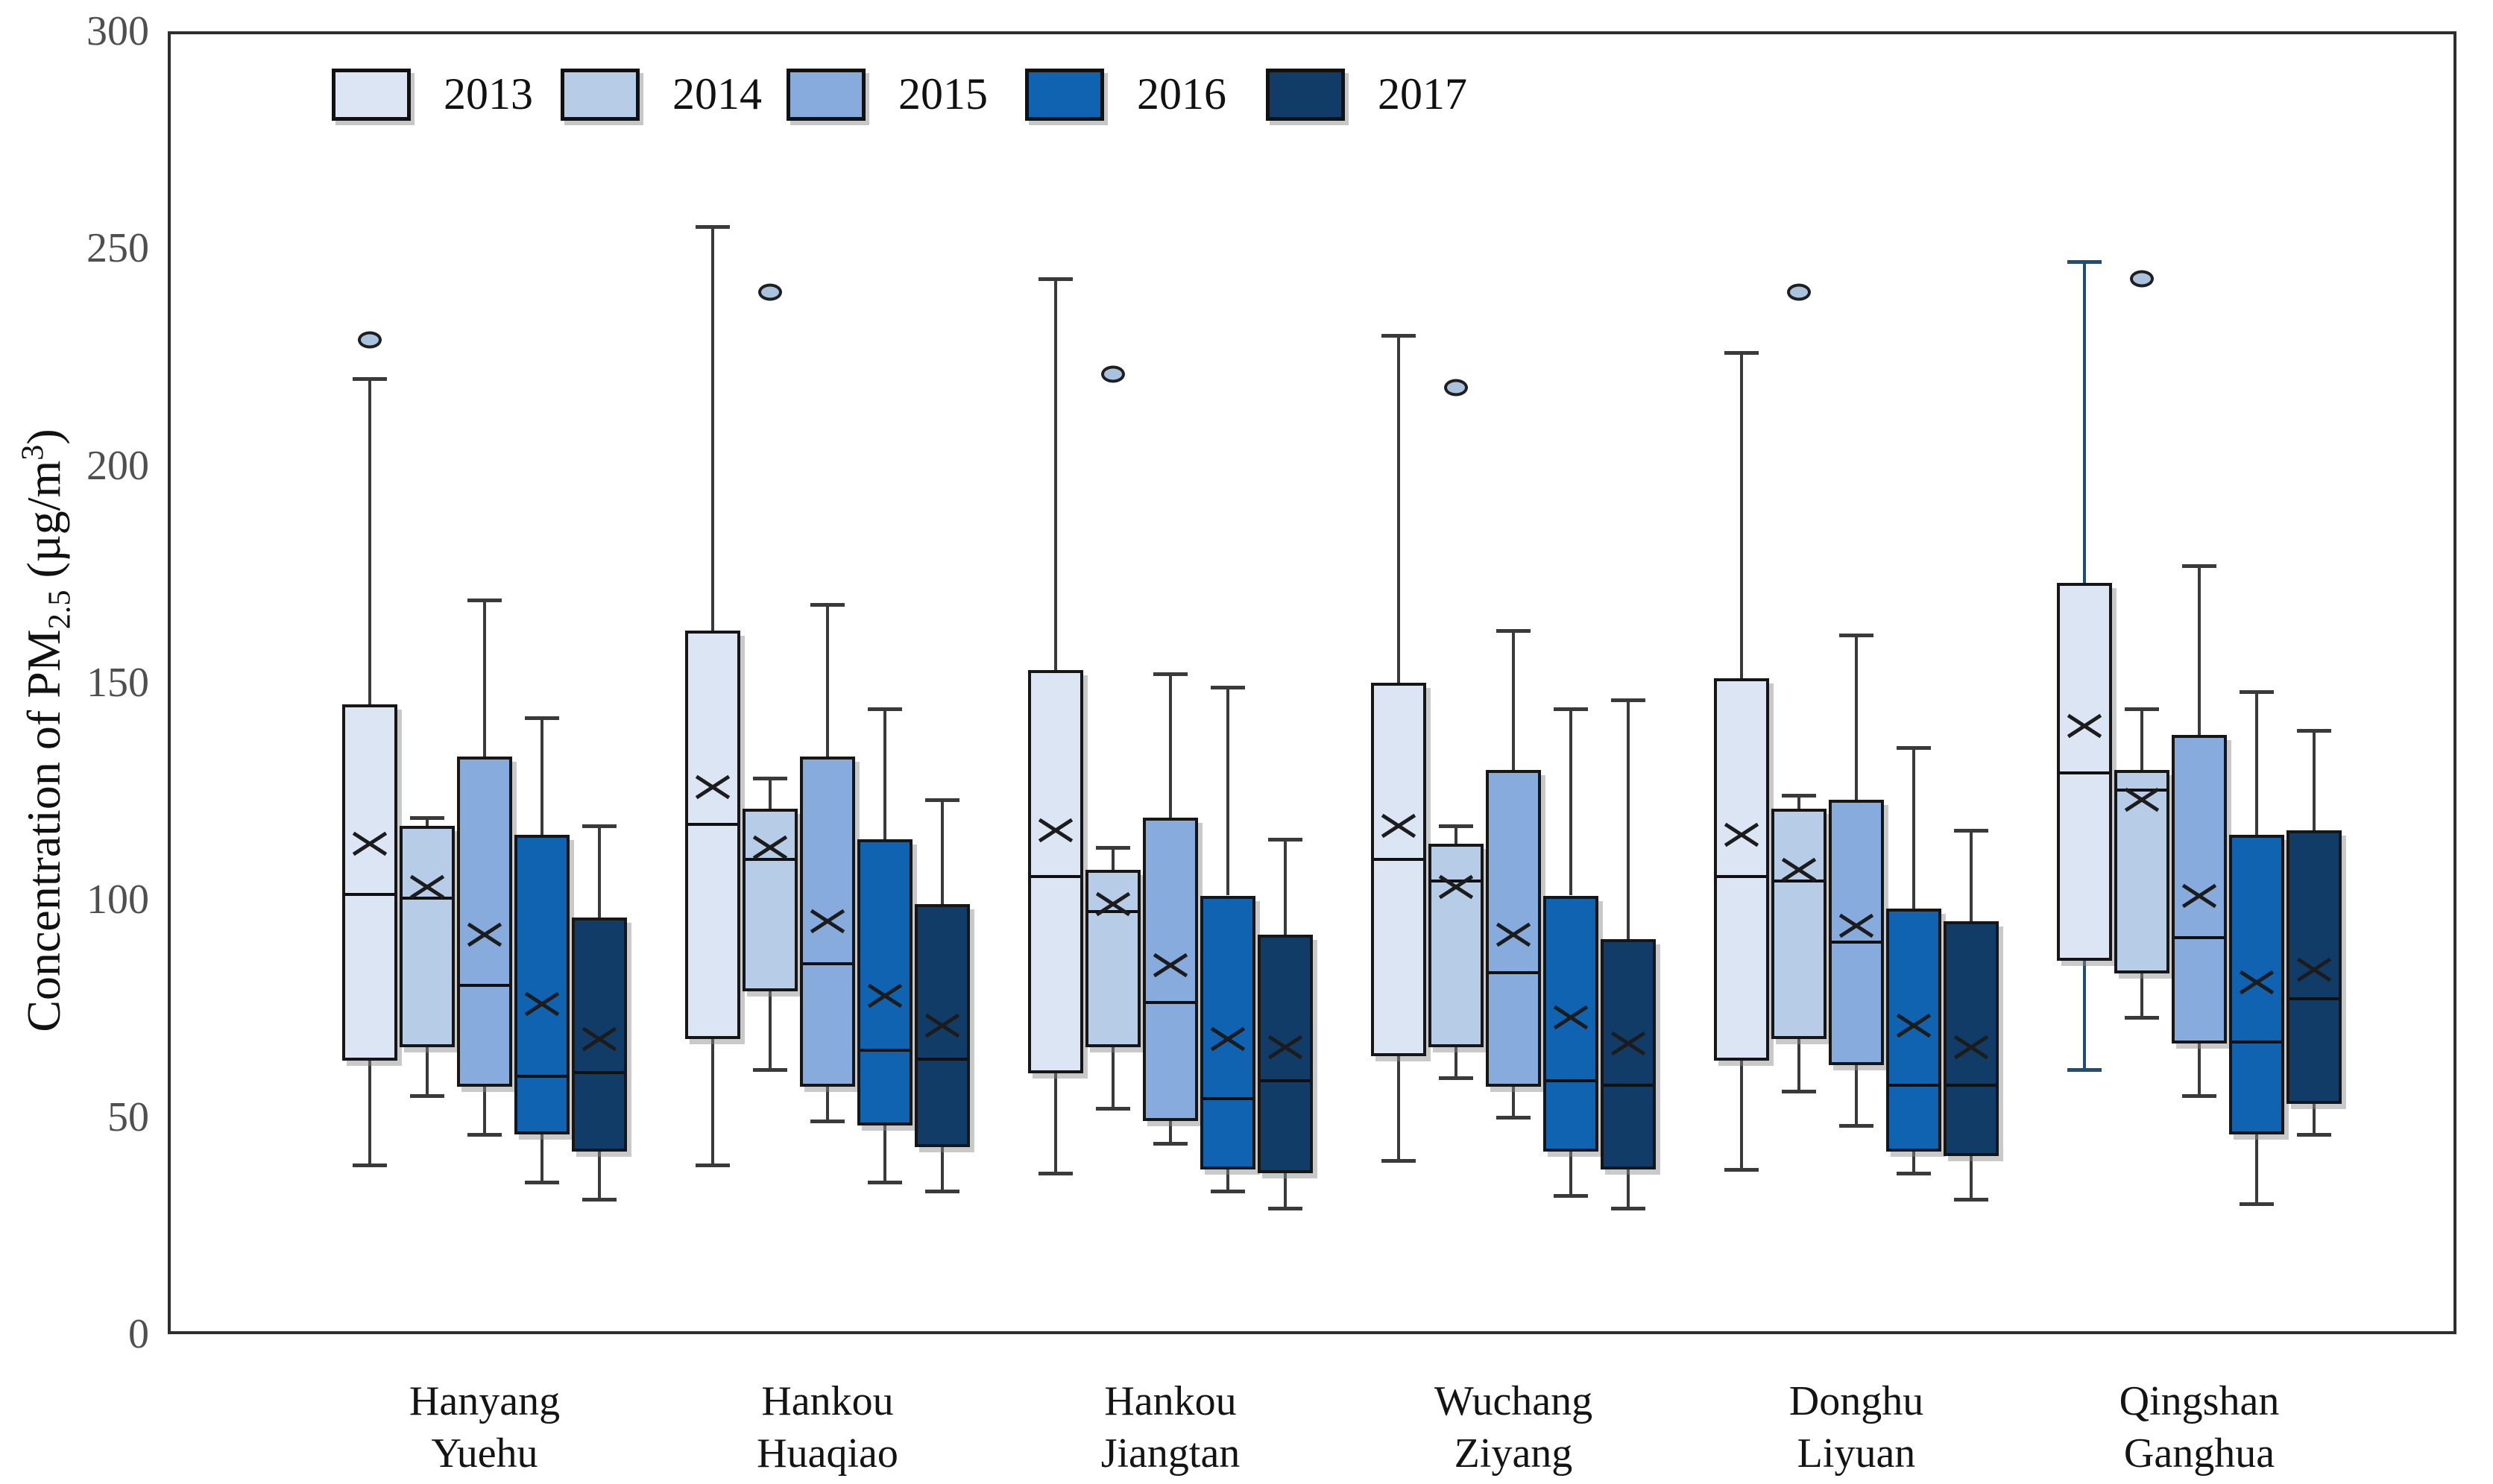  Describe the element at coordinates (1227, 1180) in the screenshot. I see `whisker-low-hankou-jiangtan-2016` at that location.